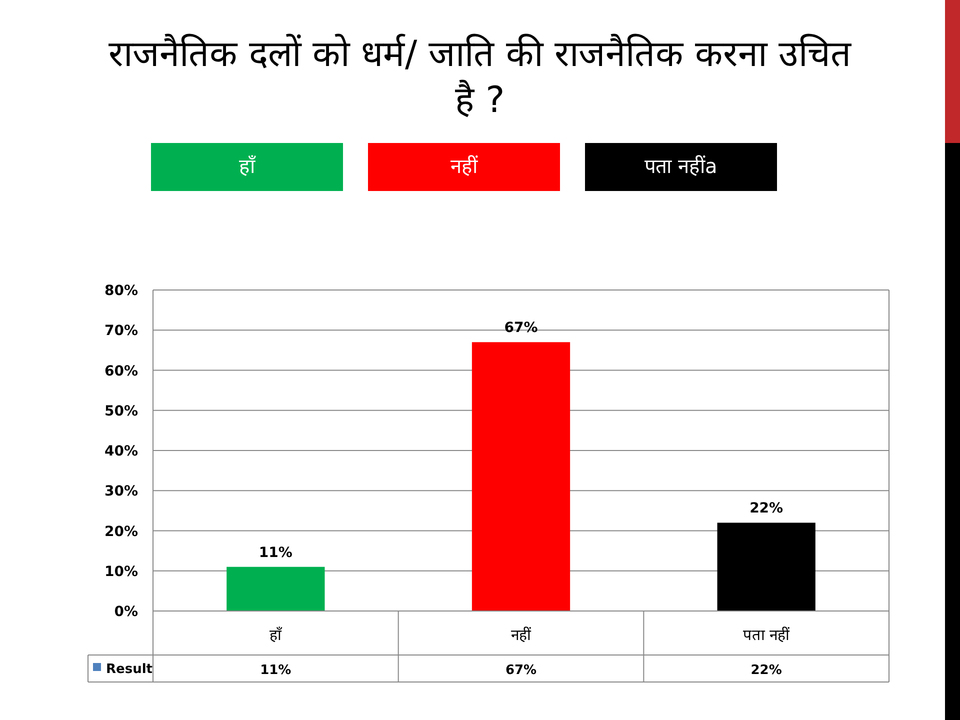 The height and width of the screenshot is (720, 960). I want to click on data-label: 67%, so click(521, 670).